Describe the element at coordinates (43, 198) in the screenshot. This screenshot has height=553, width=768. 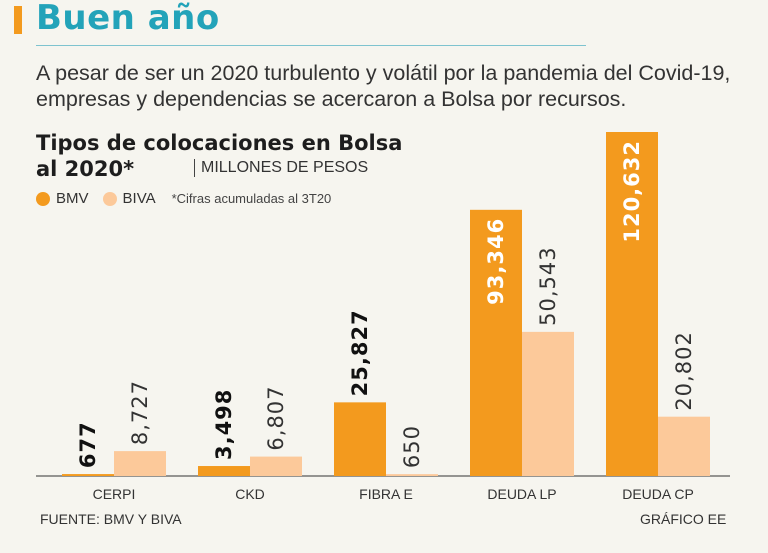
I see `legend-swatch-bmv` at that location.